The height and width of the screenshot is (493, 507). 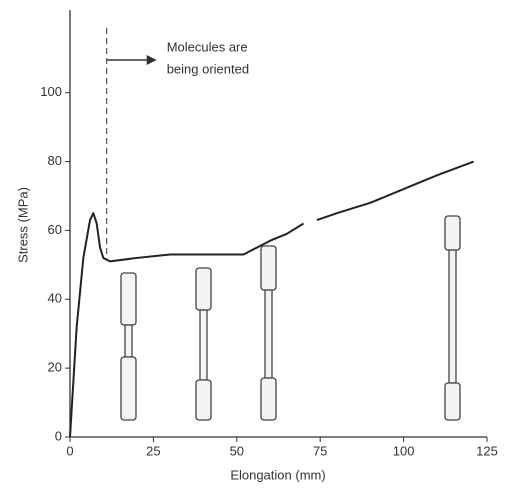 What do you see at coordinates (207, 46) in the screenshot?
I see `annotation-text: Molecules are` at bounding box center [207, 46].